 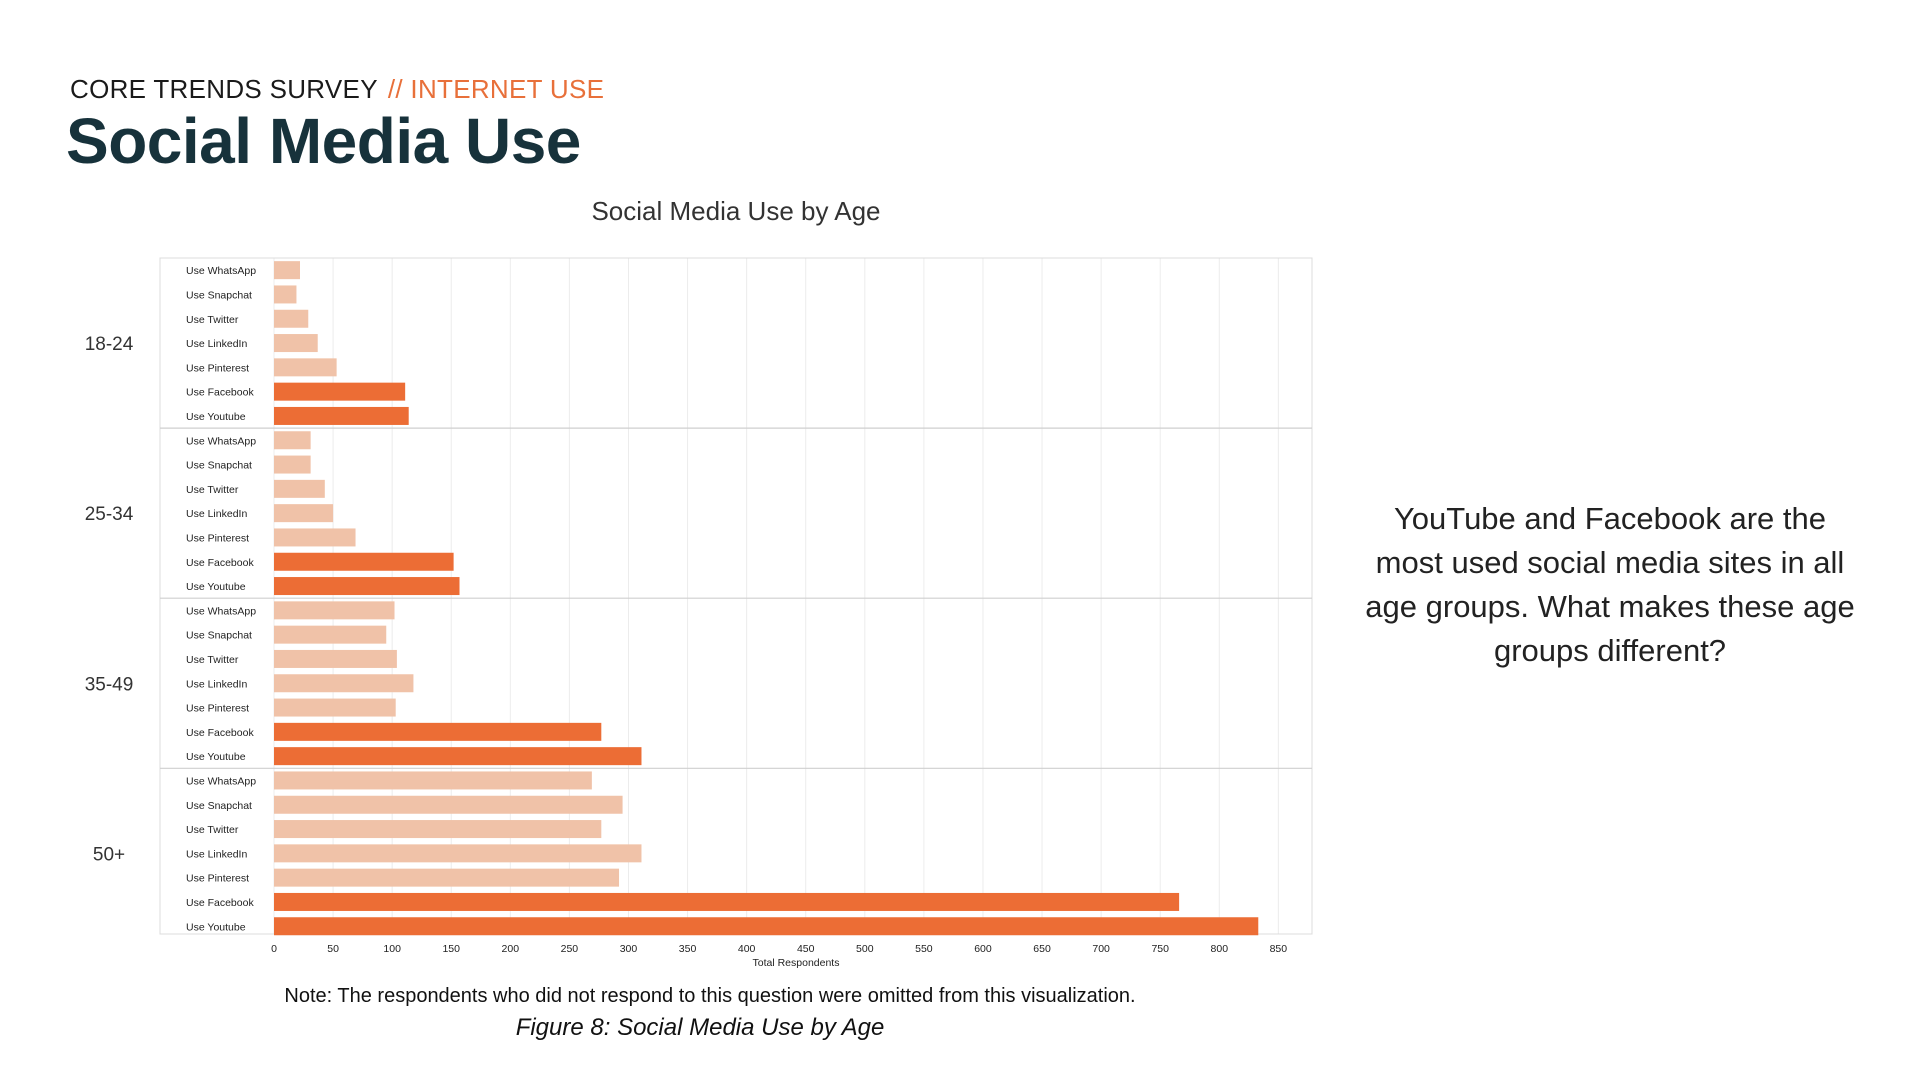 What do you see at coordinates (796, 963) in the screenshot?
I see `x-axis-label: Total Respondents` at bounding box center [796, 963].